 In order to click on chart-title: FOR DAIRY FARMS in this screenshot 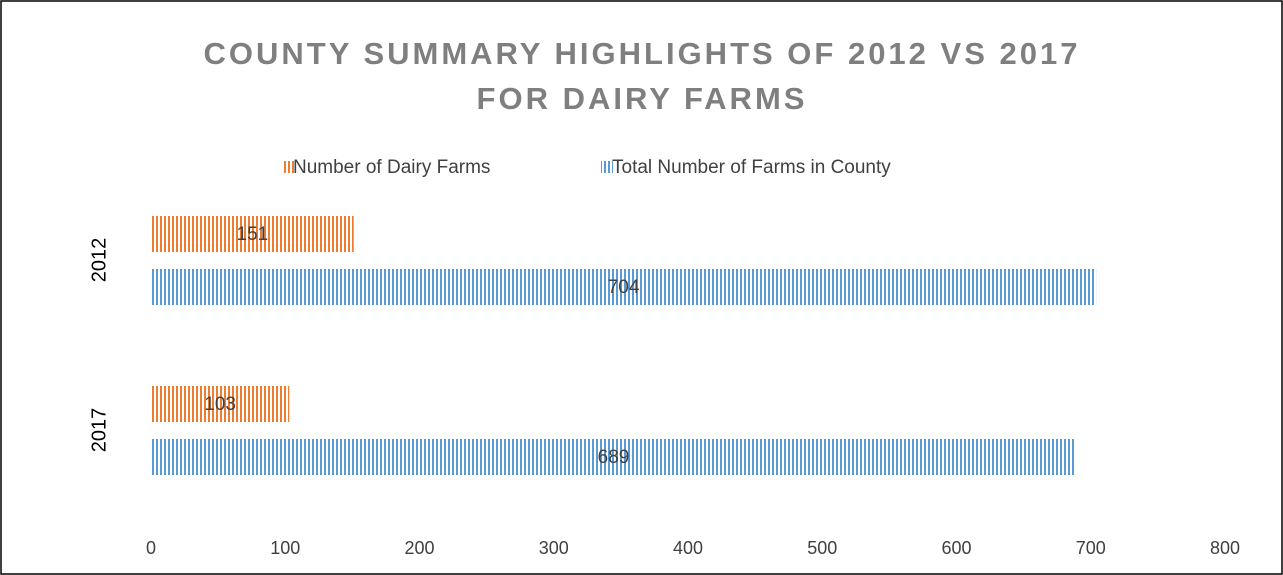, I will do `click(642, 98)`.